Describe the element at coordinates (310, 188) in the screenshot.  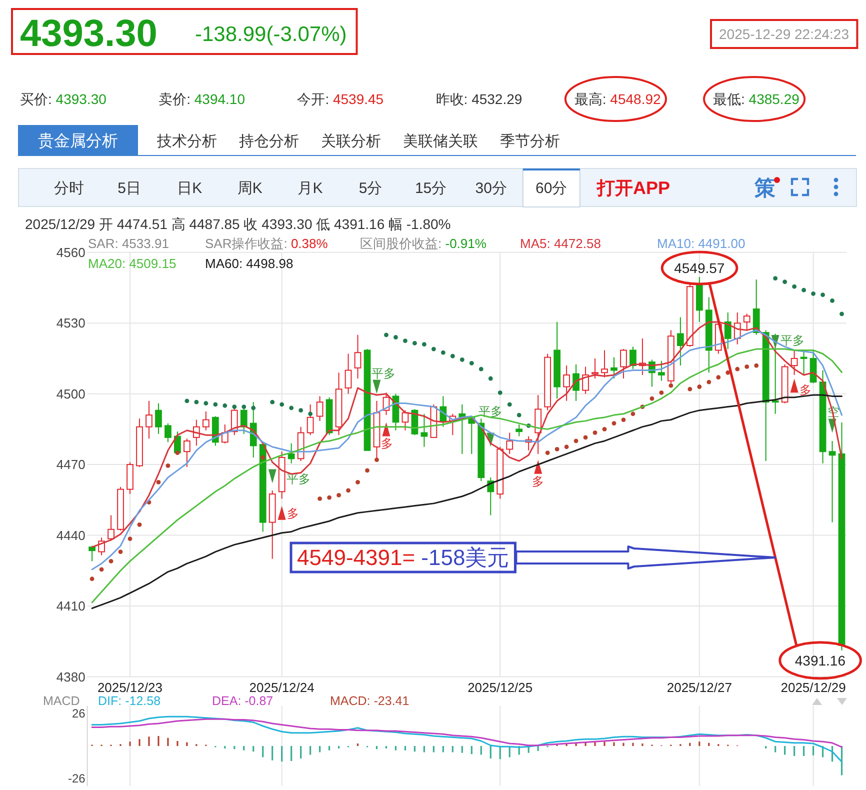
I see `text: 月K` at that location.